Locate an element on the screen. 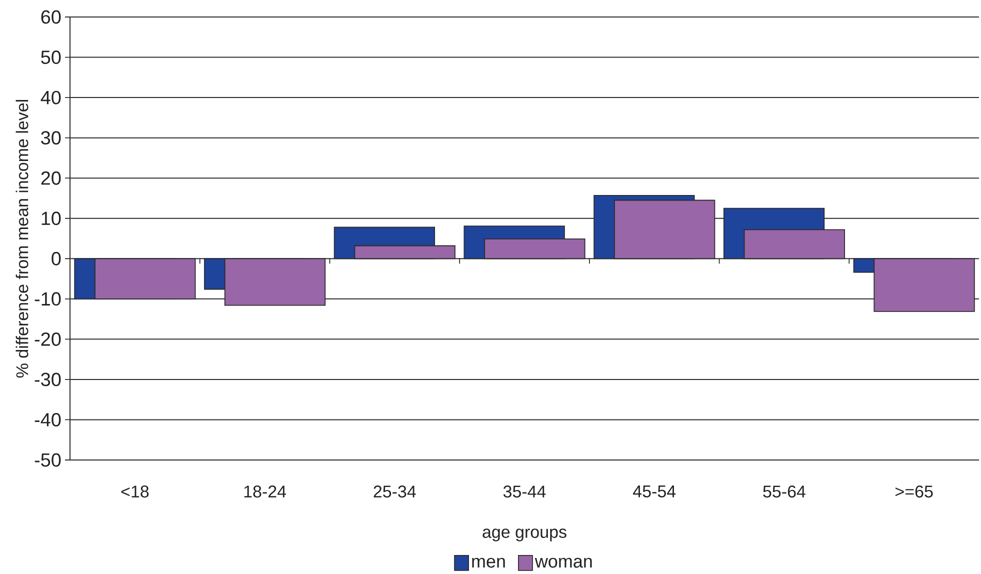  y-tick-label: 10 is located at coordinates (51, 219).